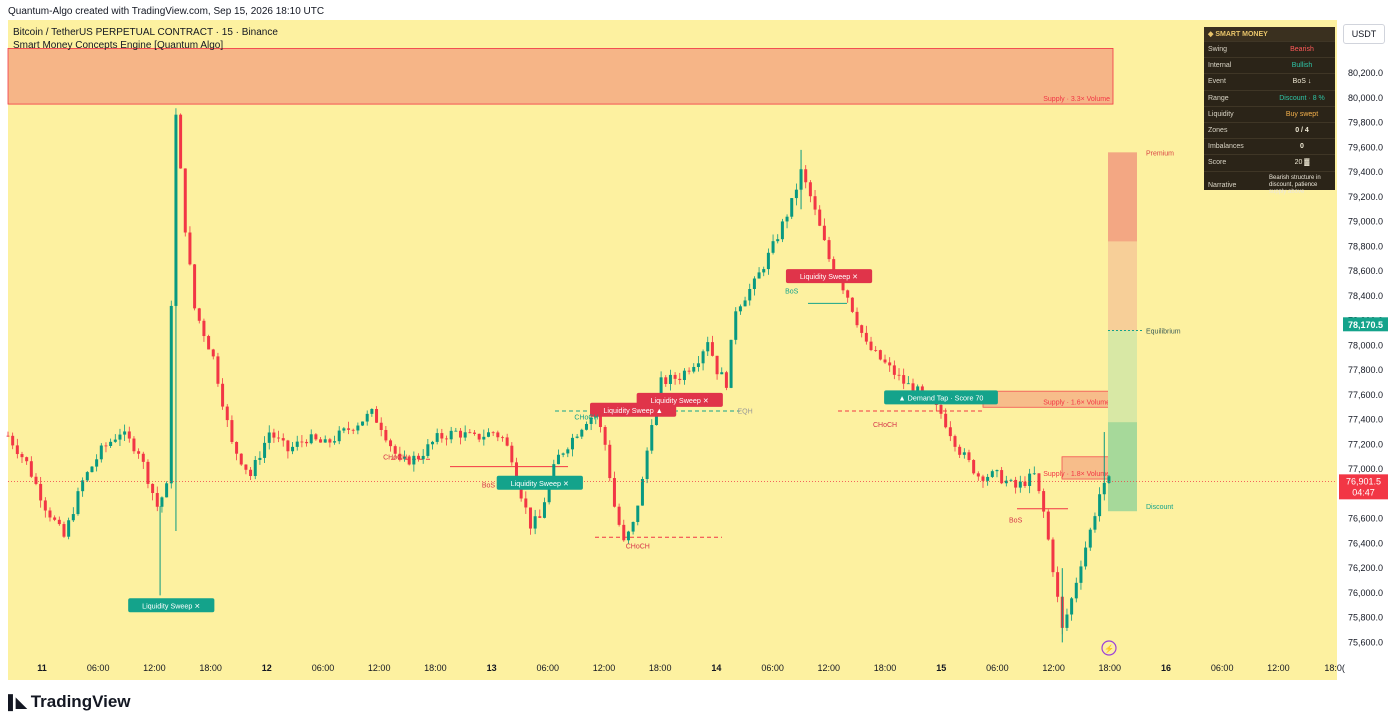  What do you see at coordinates (1302, 163) in the screenshot?
I see `panel-value: 20 ▓` at bounding box center [1302, 163].